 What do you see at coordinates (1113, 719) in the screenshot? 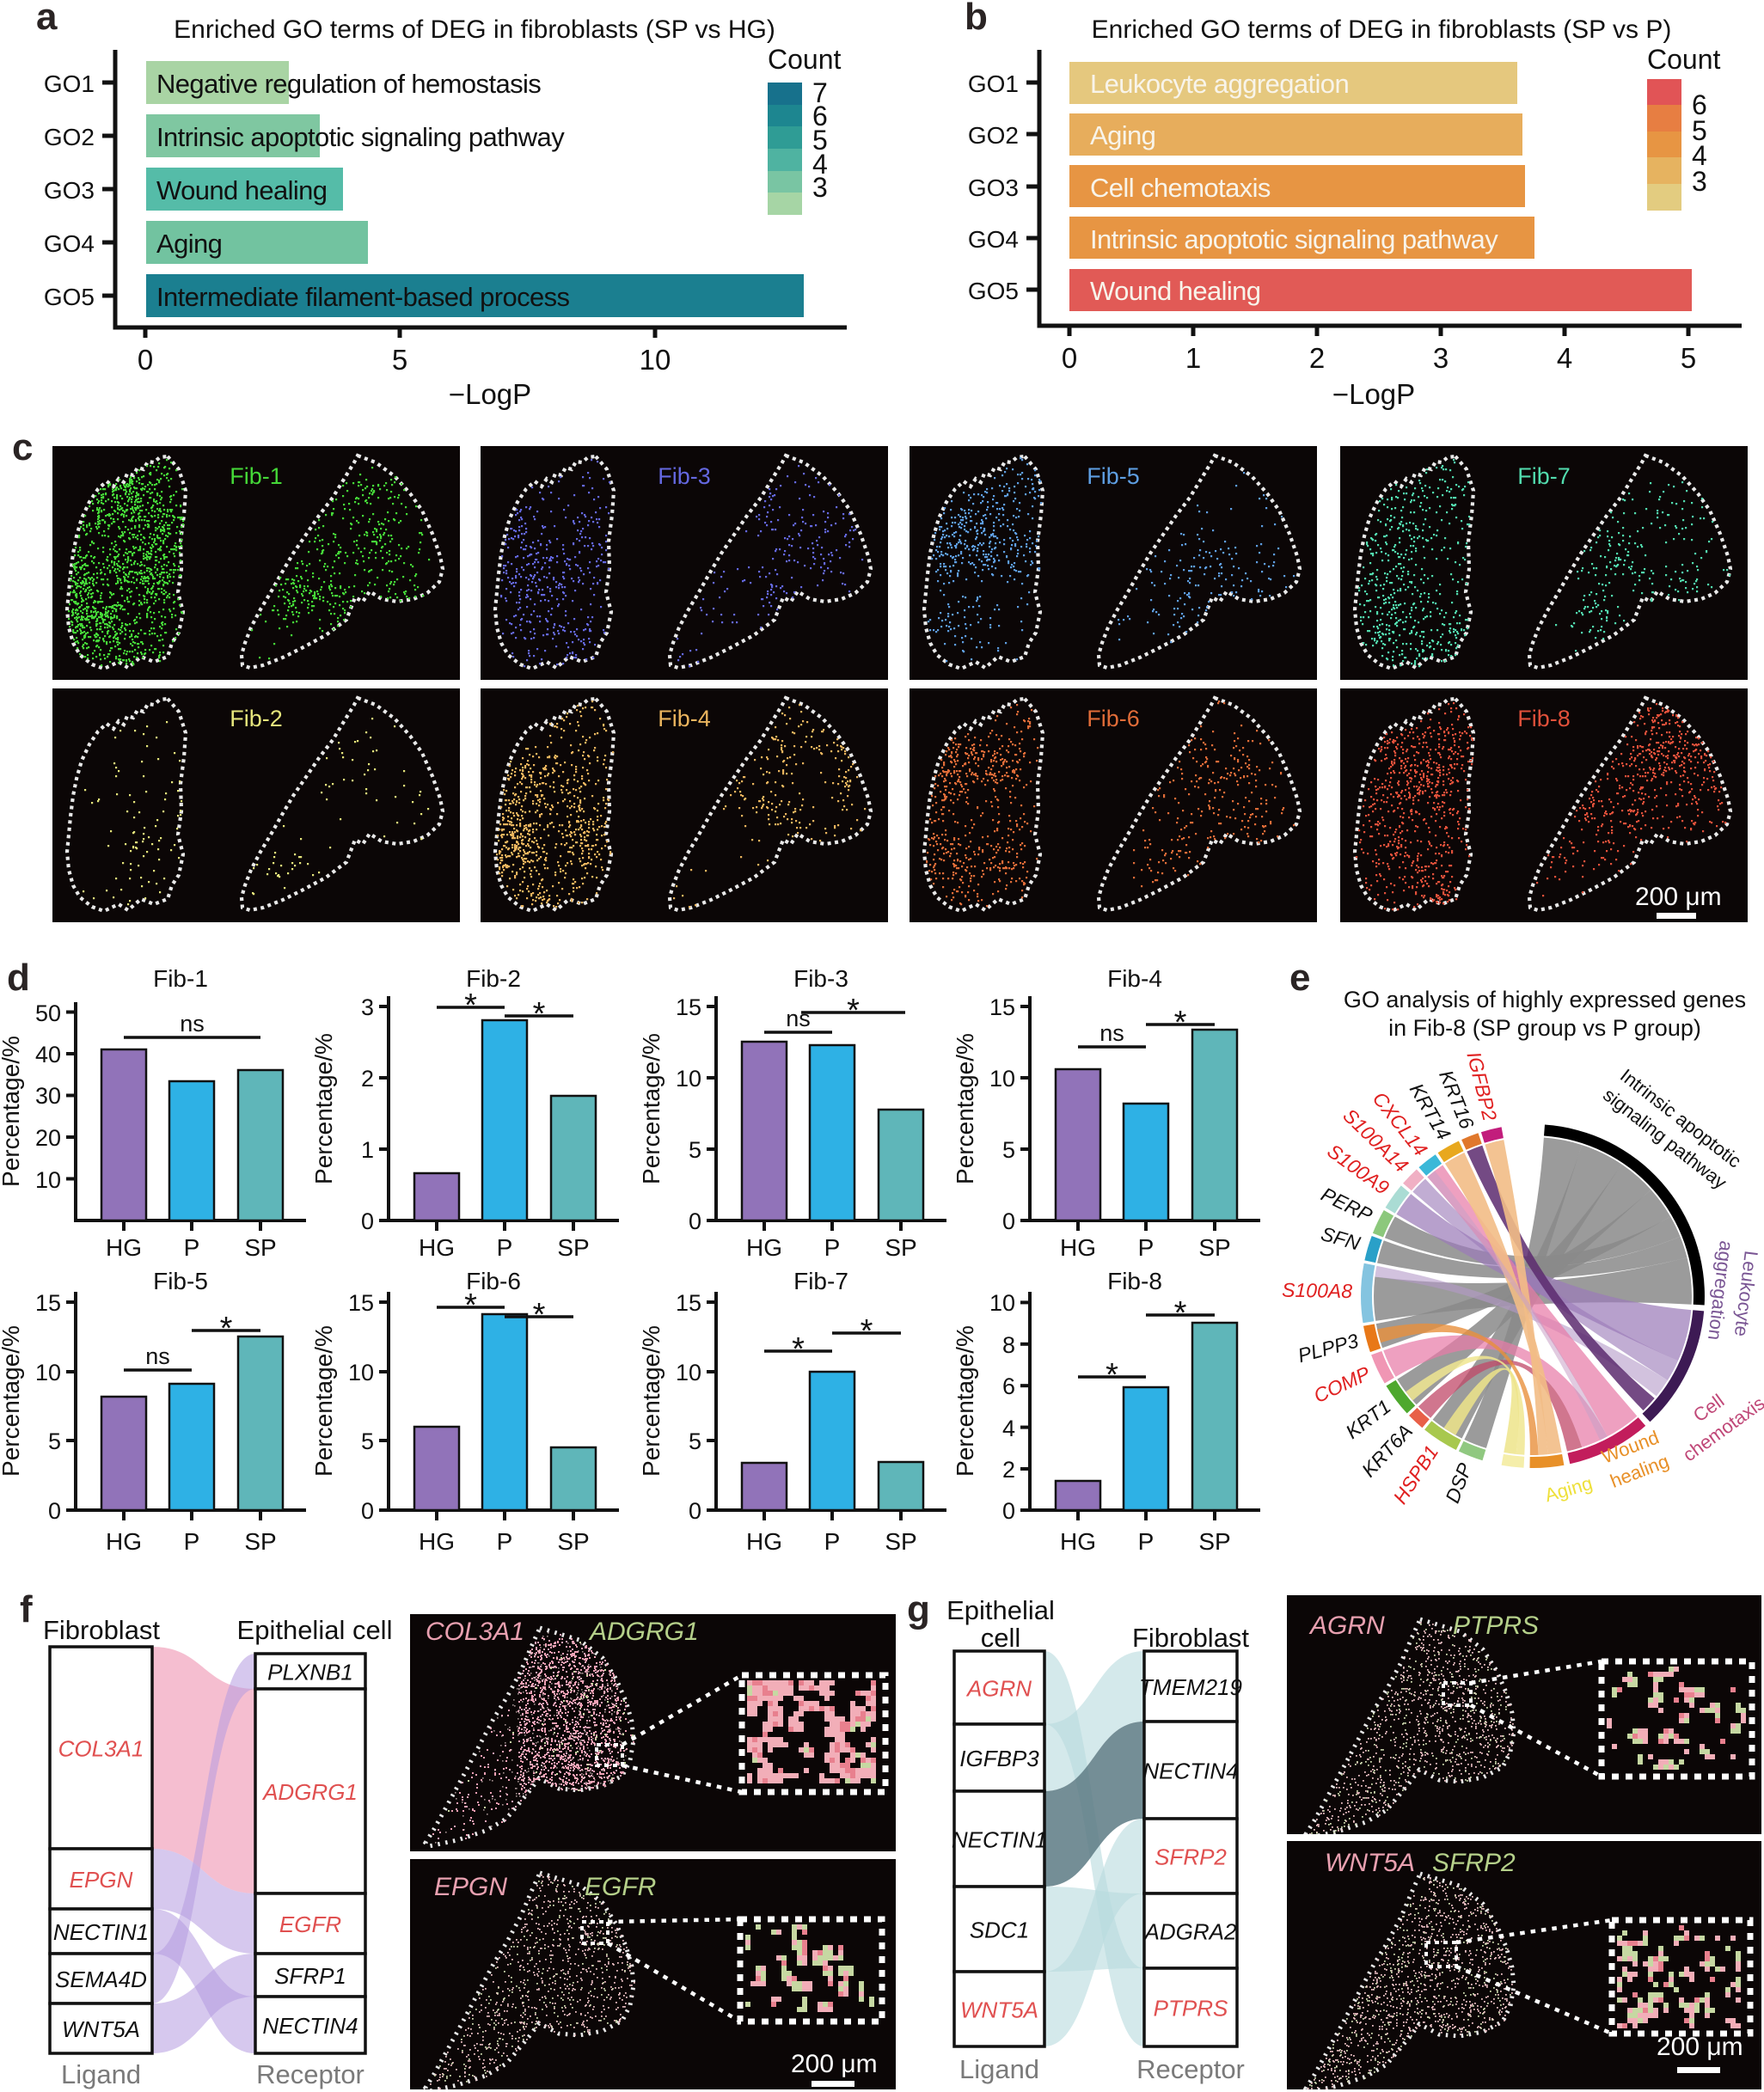
I see `svg-text: Fib-6` at bounding box center [1113, 719].